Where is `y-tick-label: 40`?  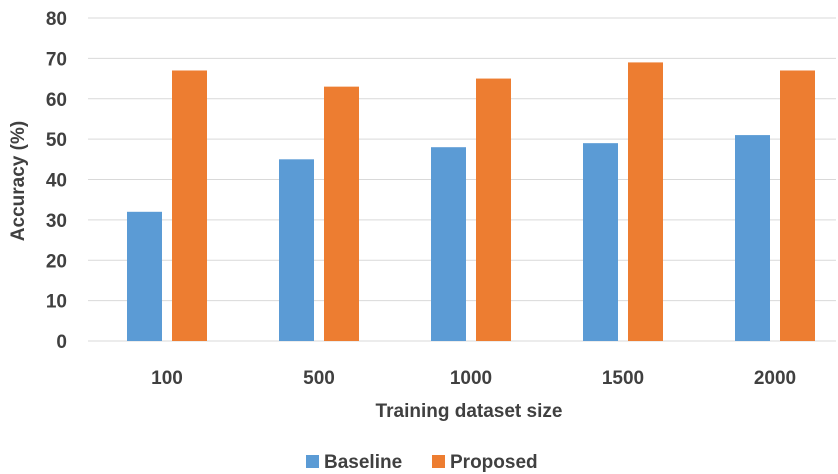 y-tick-label: 40 is located at coordinates (56, 181).